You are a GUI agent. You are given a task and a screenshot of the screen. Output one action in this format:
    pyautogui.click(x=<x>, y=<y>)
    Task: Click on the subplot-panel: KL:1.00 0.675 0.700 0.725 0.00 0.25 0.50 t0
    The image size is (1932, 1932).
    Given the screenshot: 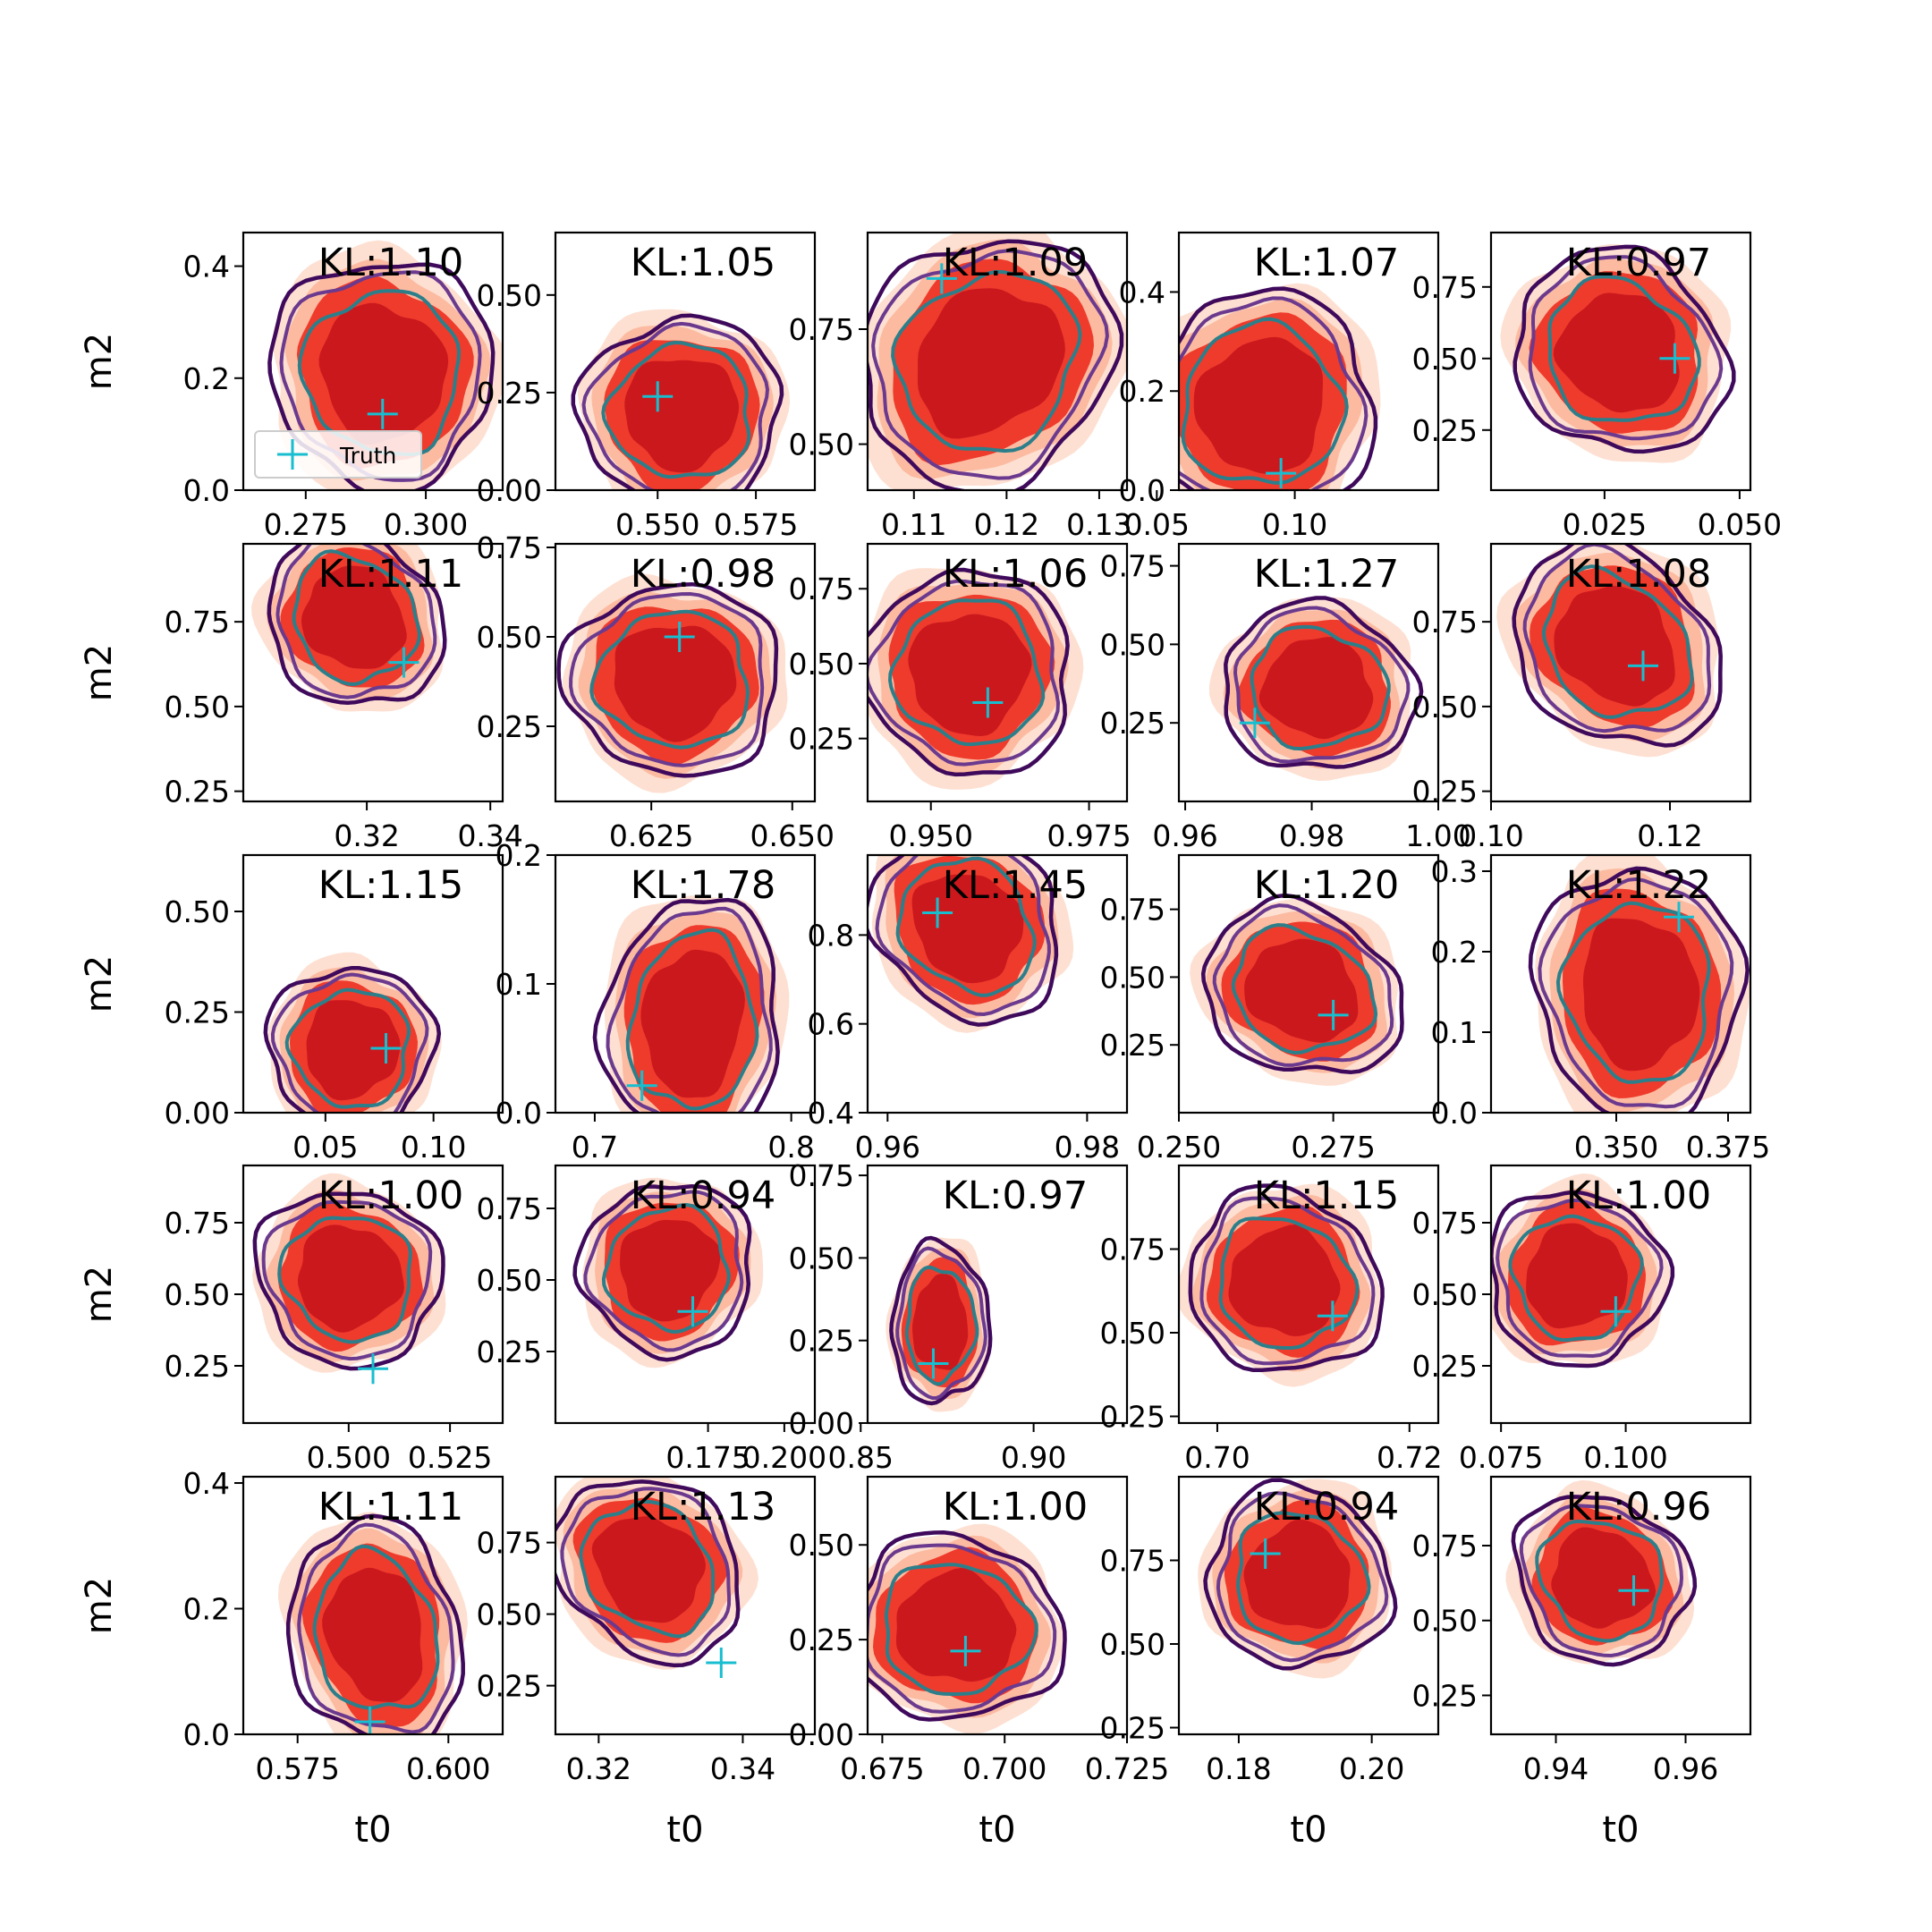 What is the action you would take?
    pyautogui.click(x=979, y=1663)
    